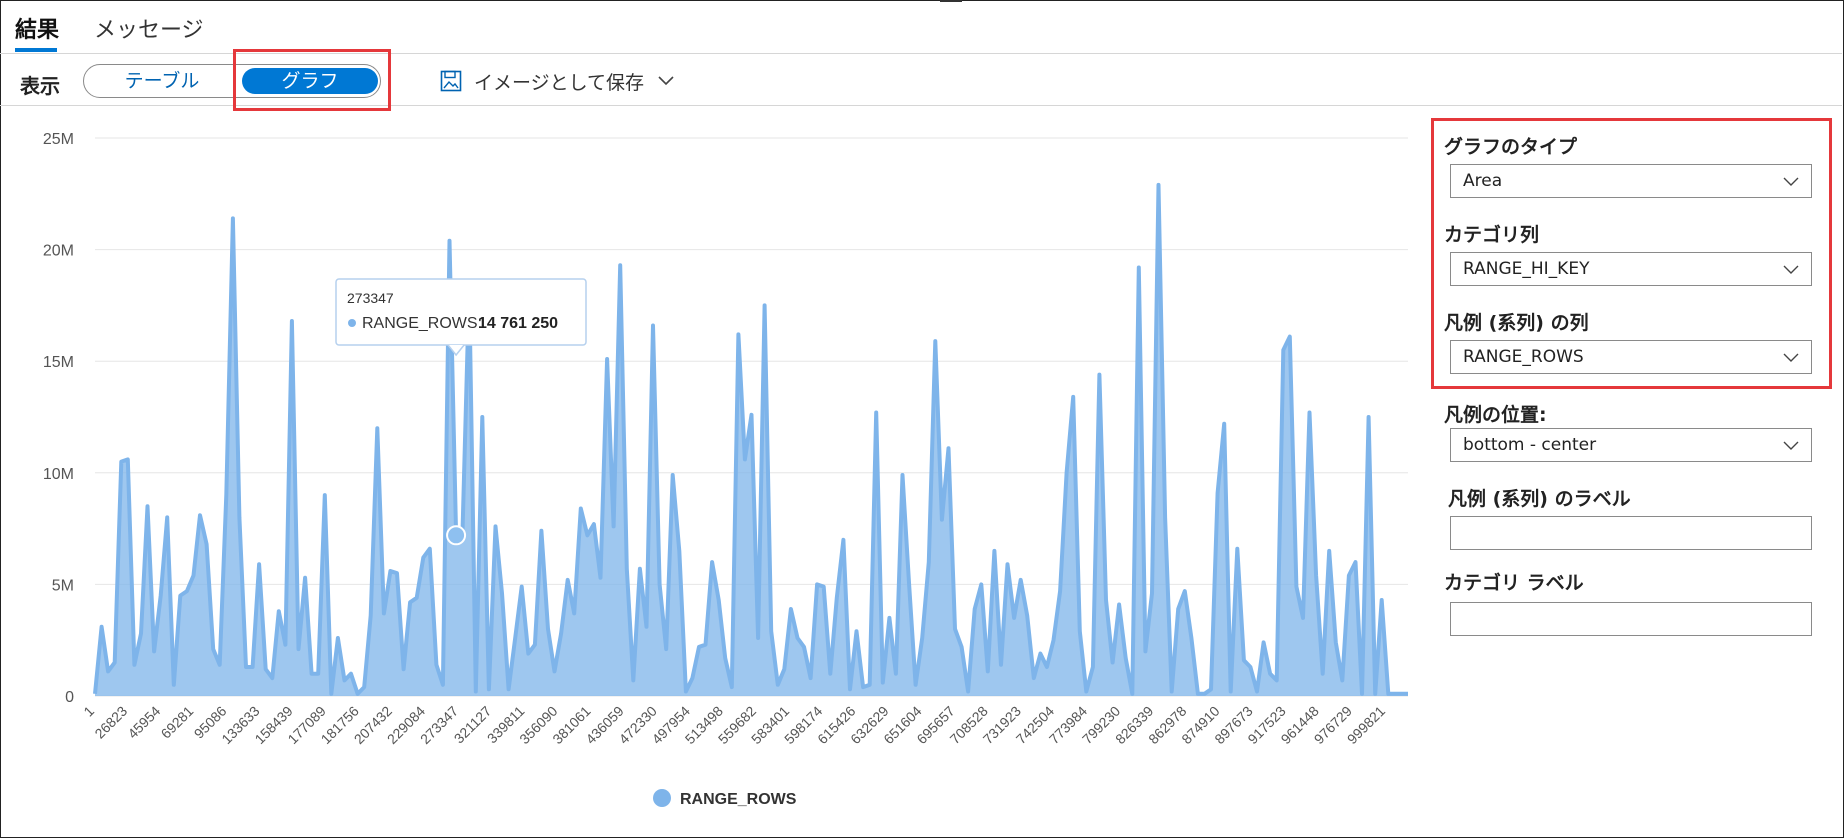 This screenshot has height=838, width=1844. I want to click on y-tick-label: 20M, so click(58, 251).